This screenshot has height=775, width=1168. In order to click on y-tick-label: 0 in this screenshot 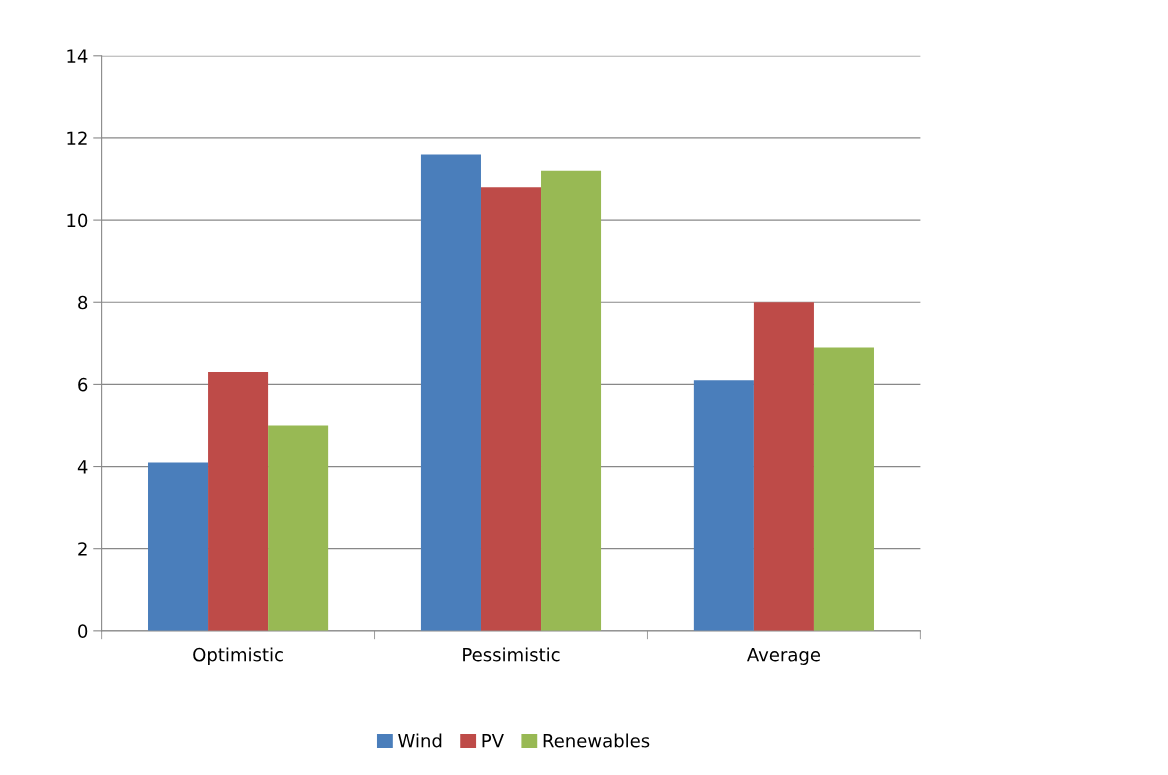, I will do `click(83, 631)`.